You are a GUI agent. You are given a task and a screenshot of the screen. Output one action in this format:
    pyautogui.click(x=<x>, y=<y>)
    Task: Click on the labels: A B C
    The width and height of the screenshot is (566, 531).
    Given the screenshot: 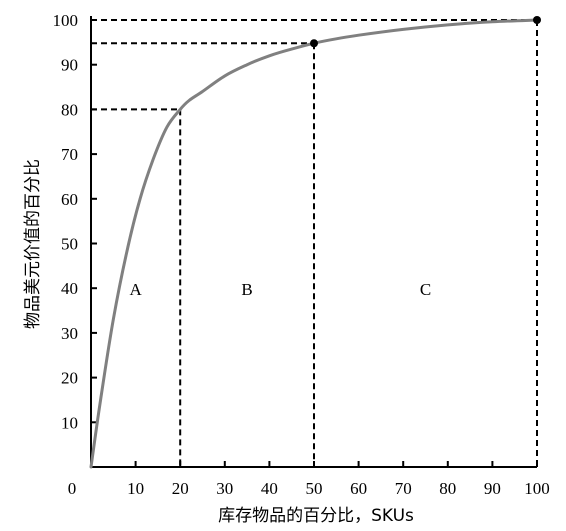 What is the action you would take?
    pyautogui.click(x=280, y=289)
    